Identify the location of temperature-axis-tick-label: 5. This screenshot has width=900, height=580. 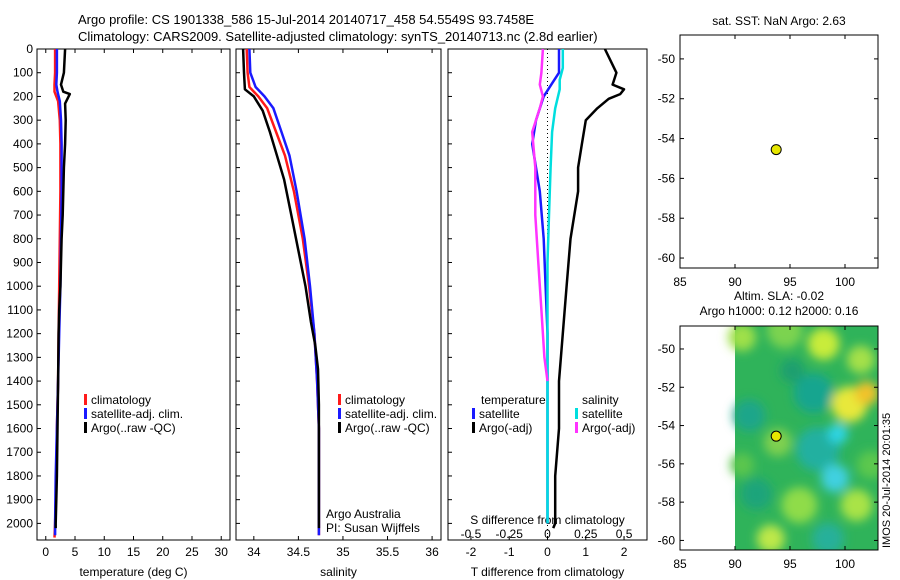
(75, 552).